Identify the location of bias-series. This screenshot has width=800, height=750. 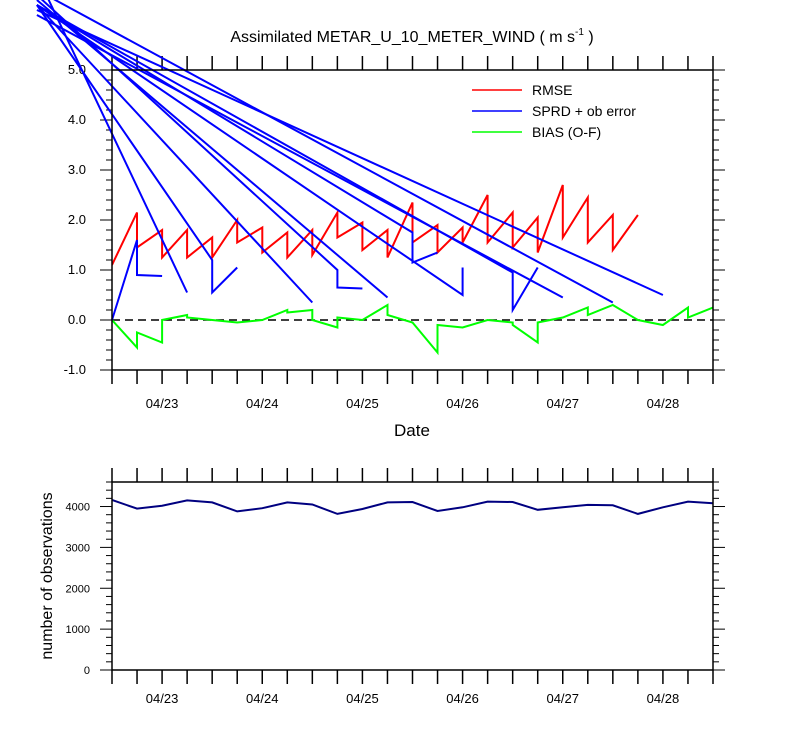
(412, 329).